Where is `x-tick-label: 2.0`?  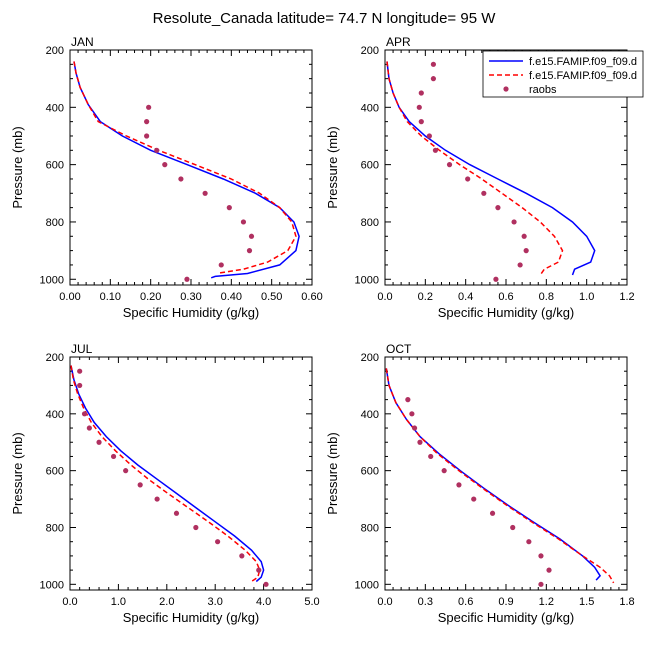
x-tick-label: 2.0 is located at coordinates (166, 602).